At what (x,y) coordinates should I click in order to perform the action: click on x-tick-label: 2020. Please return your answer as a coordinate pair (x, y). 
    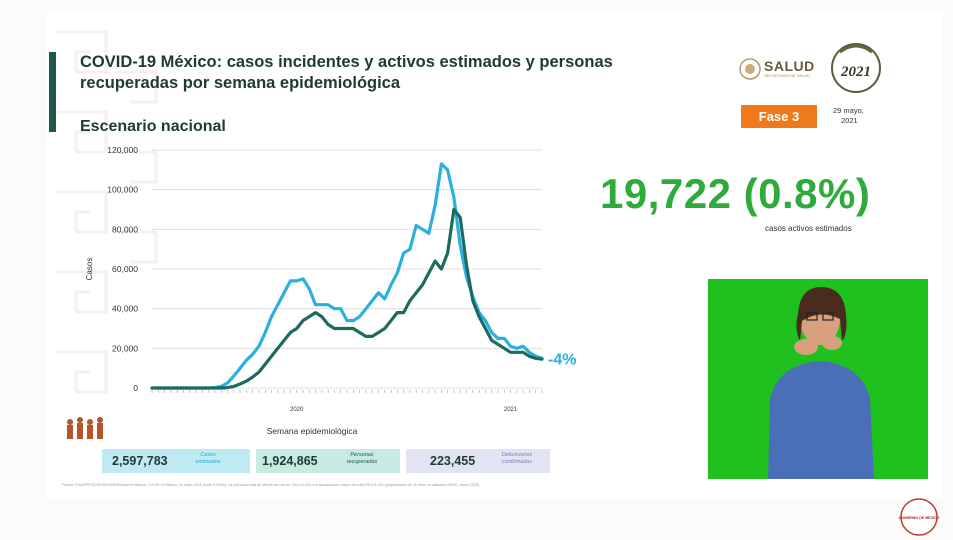
    Looking at the image, I should click on (297, 410).